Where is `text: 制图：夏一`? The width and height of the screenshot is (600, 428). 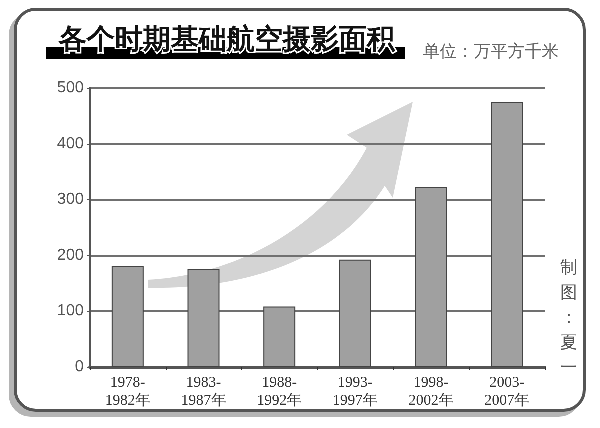
text: 制图：夏一 is located at coordinates (569, 318).